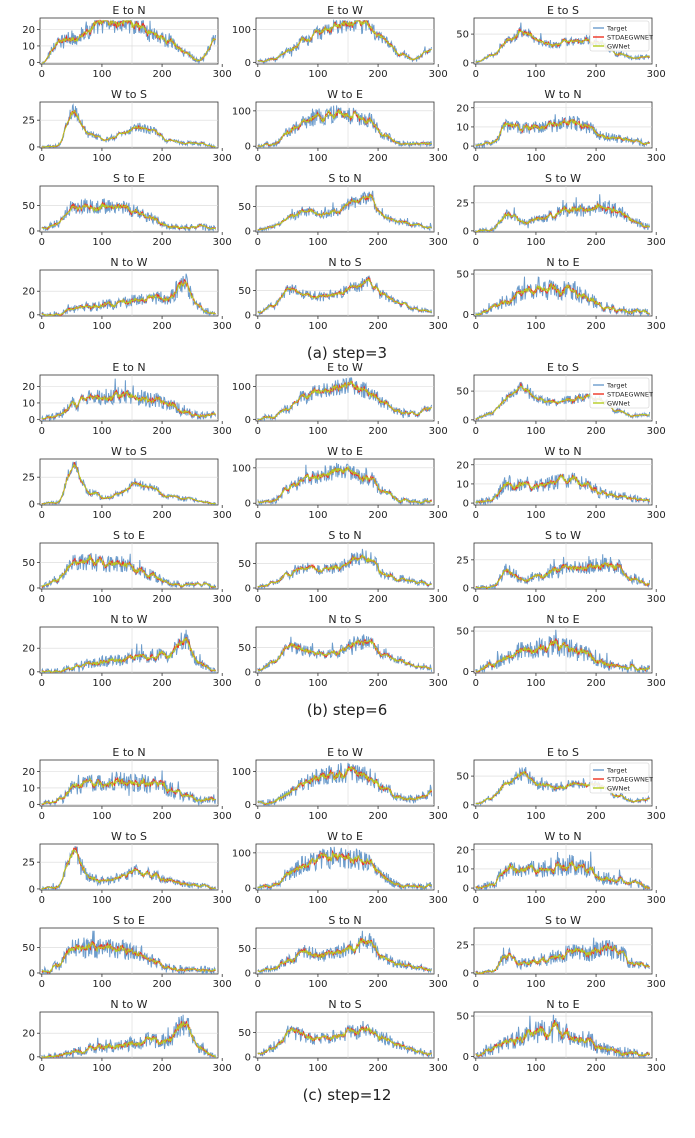 This screenshot has height=1138, width=695. Describe the element at coordinates (344, 619) in the screenshot. I see `panel-title: N to S` at that location.